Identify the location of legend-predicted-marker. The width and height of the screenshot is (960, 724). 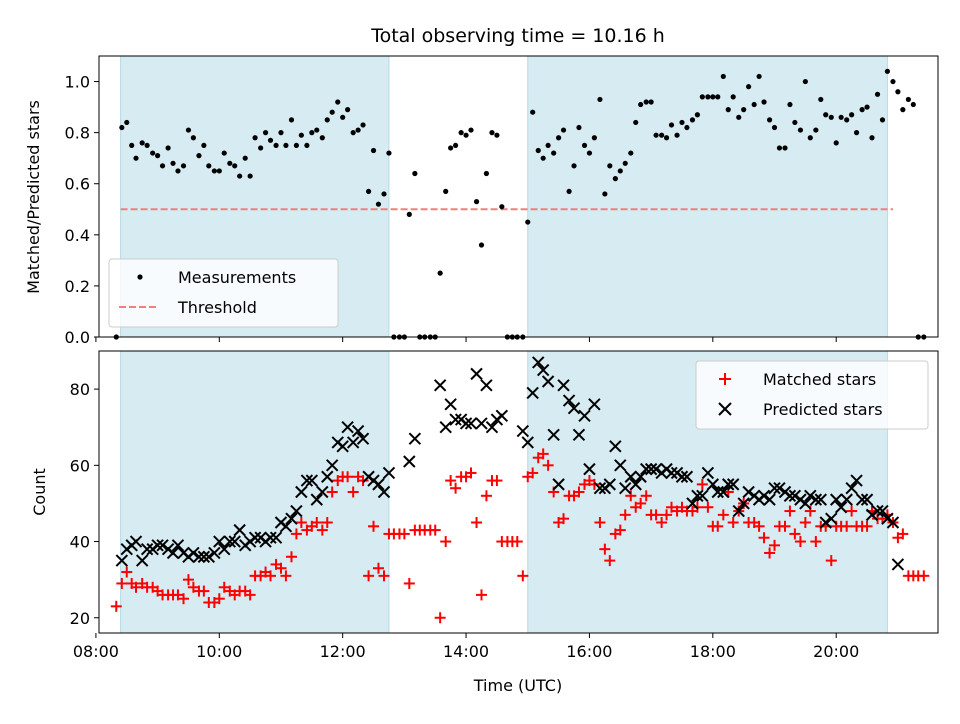
(725, 409).